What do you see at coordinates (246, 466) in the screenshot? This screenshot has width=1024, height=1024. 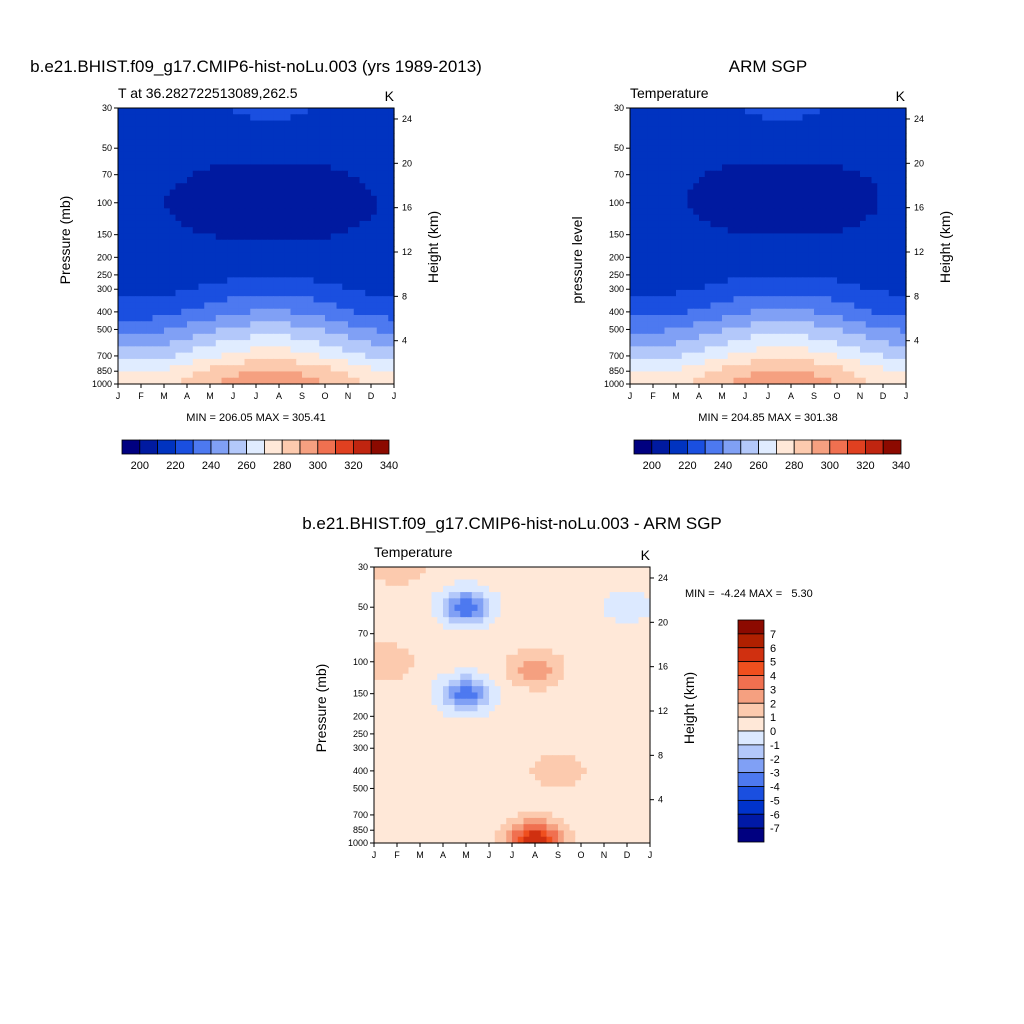 I see `model-colorbar-label: 260` at bounding box center [246, 466].